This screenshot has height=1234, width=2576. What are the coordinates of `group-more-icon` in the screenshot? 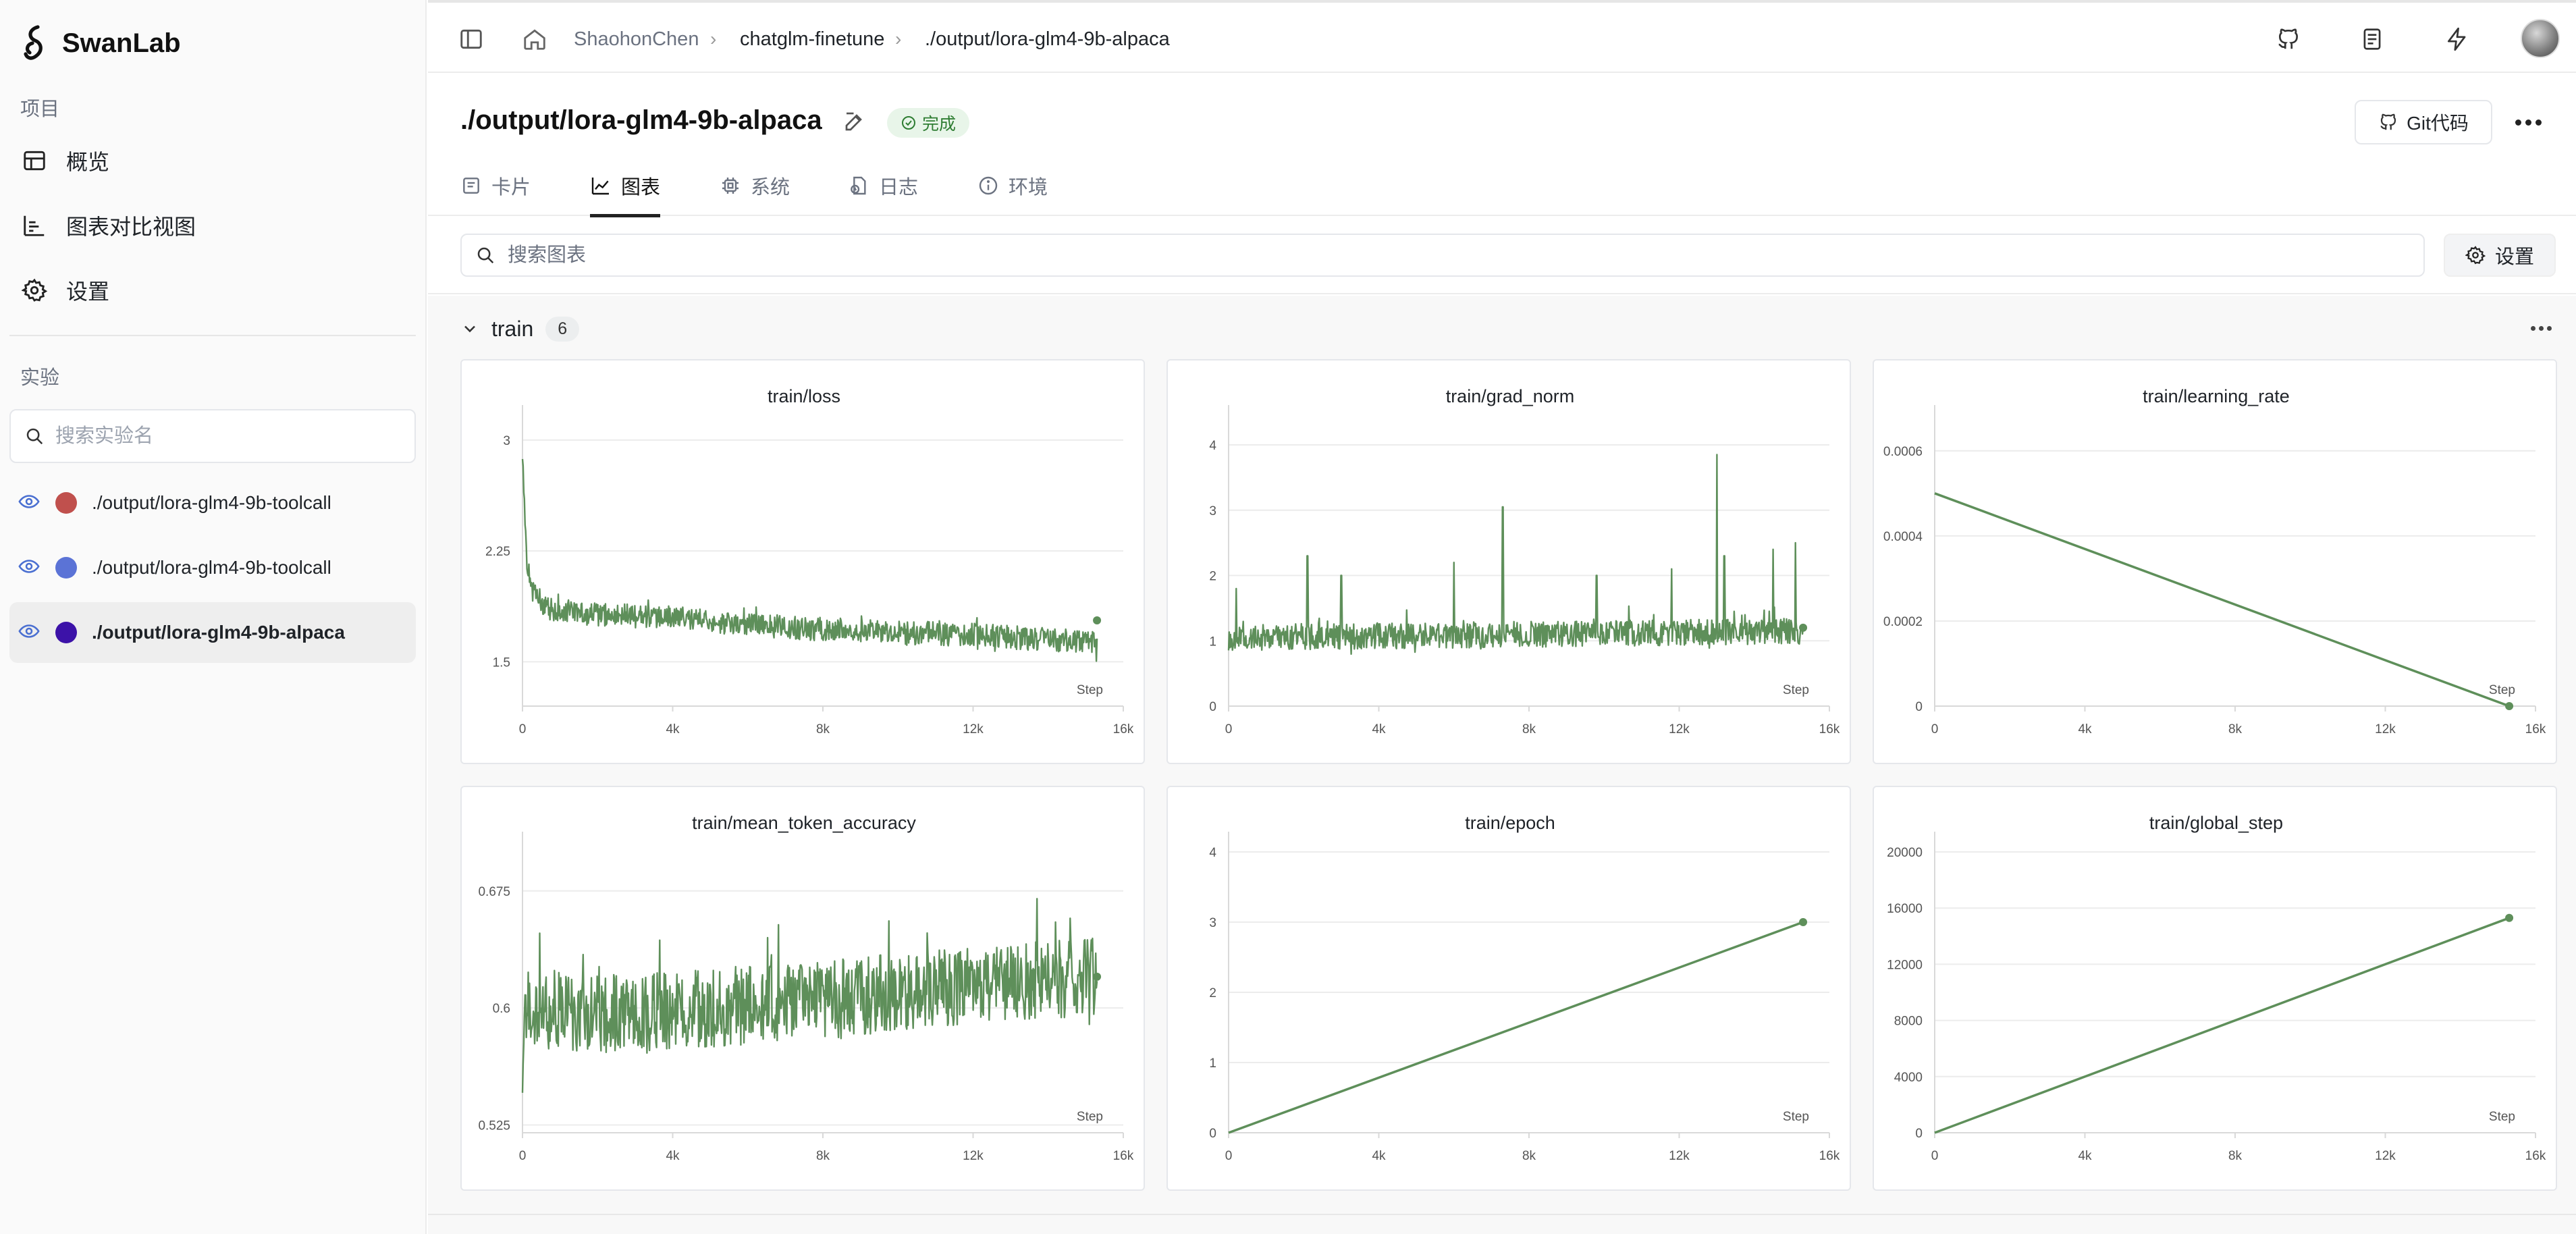 It's located at (2540, 328).